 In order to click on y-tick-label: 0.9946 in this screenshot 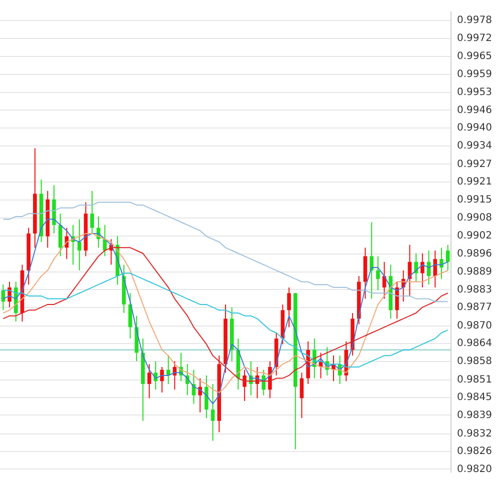, I will do `click(474, 110)`.